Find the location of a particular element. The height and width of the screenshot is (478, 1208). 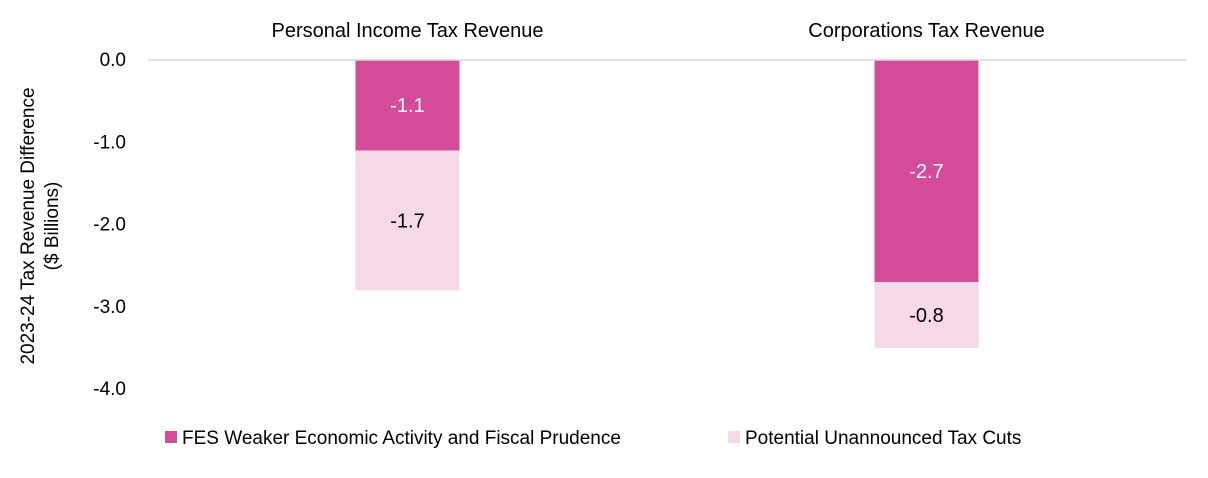

y-axis-label-line-1: 2023-24 Tax Revenue Difference is located at coordinates (28, 225).